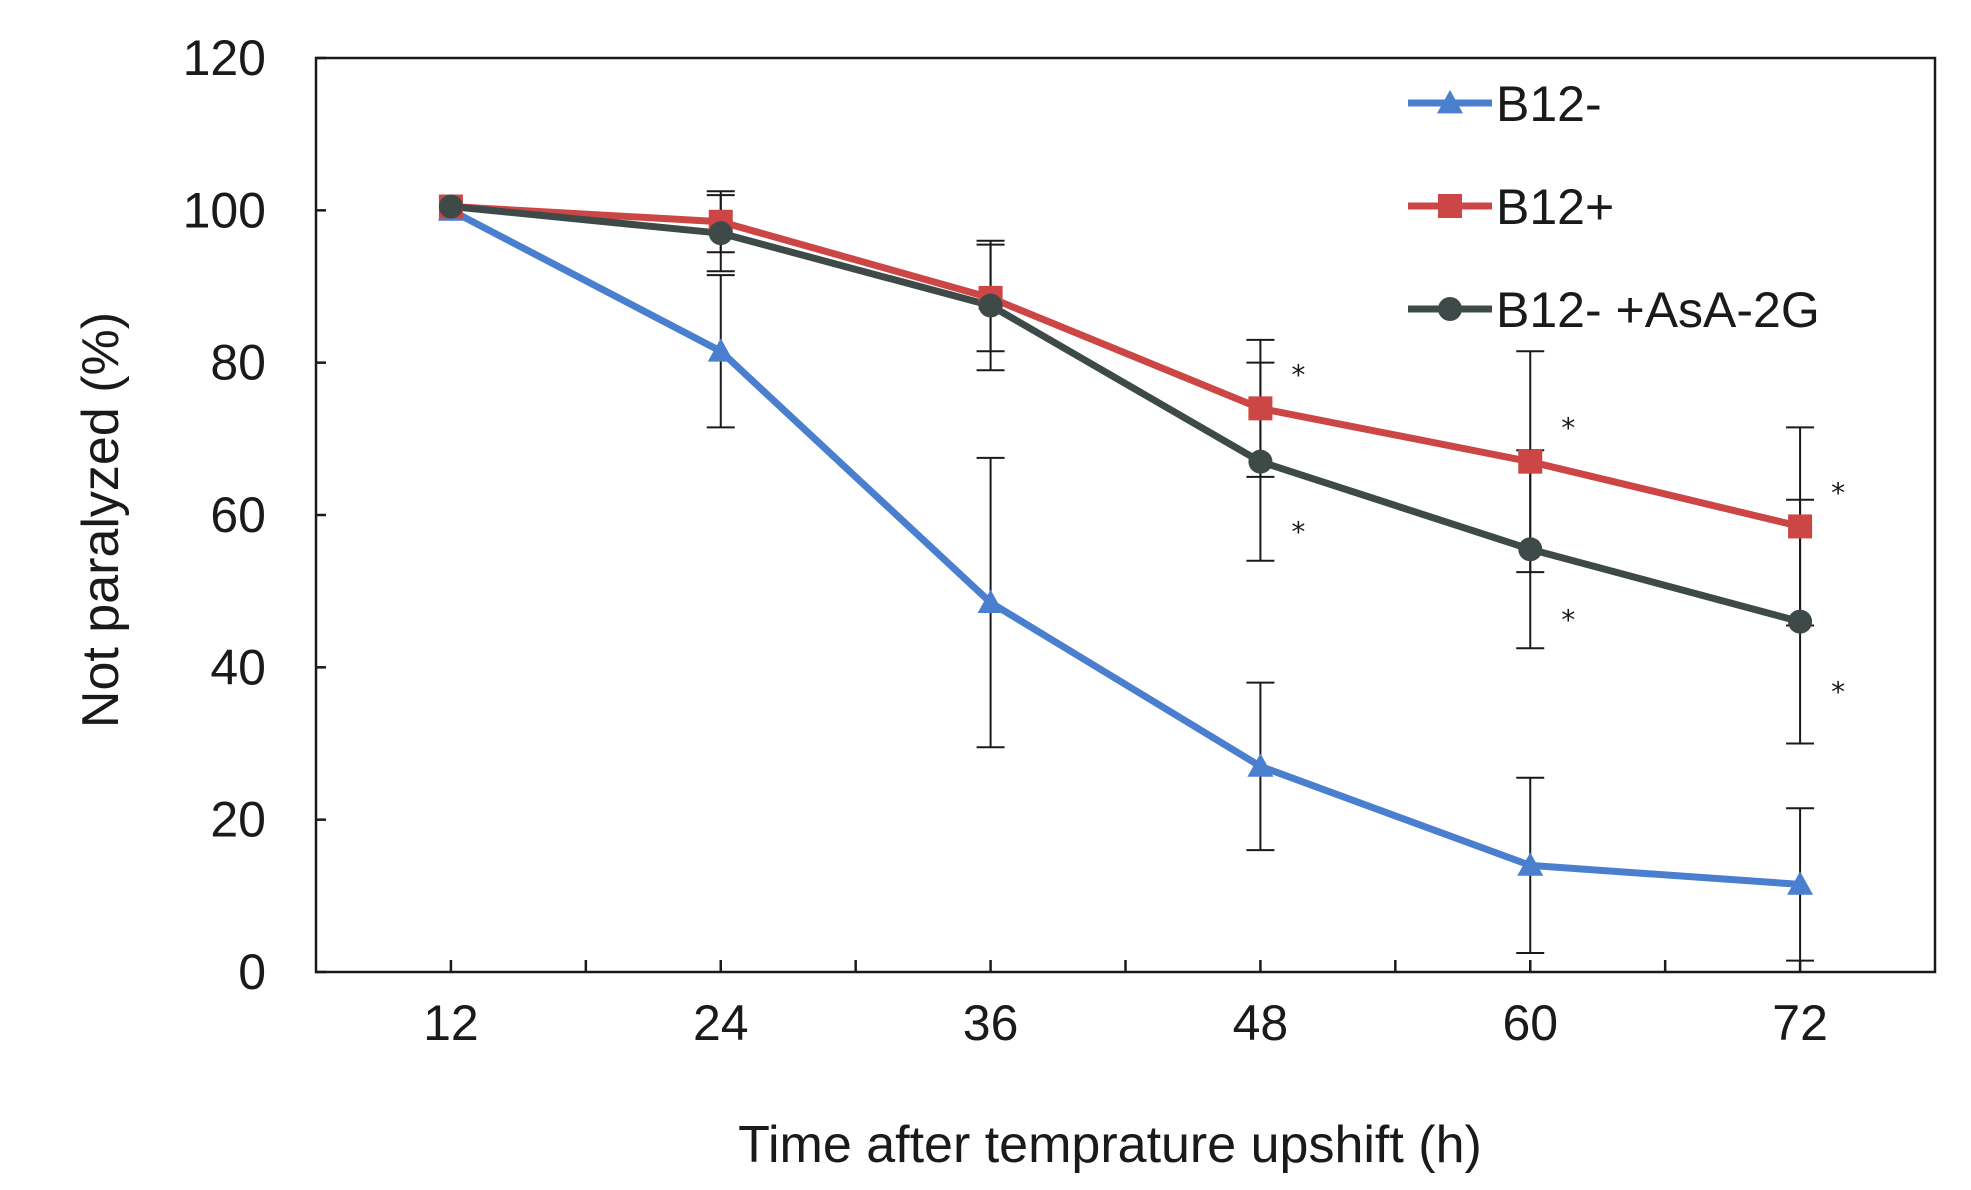  What do you see at coordinates (1530, 1023) in the screenshot?
I see `x-tick-label: 60` at bounding box center [1530, 1023].